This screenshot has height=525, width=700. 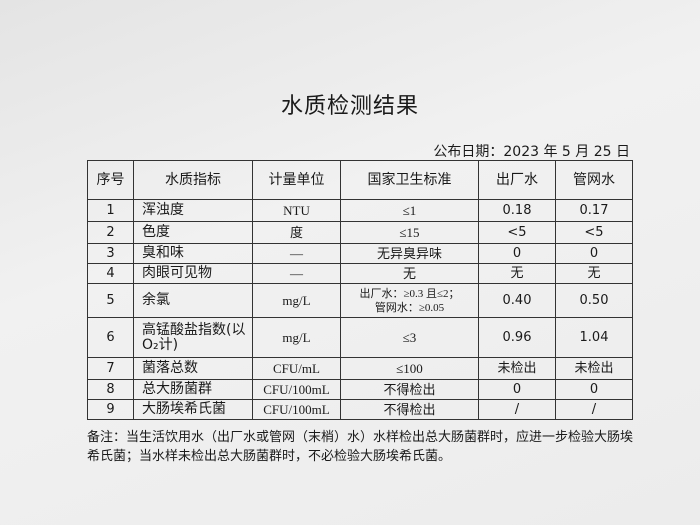 I want to click on cell-unit: NTU, so click(x=296, y=210).